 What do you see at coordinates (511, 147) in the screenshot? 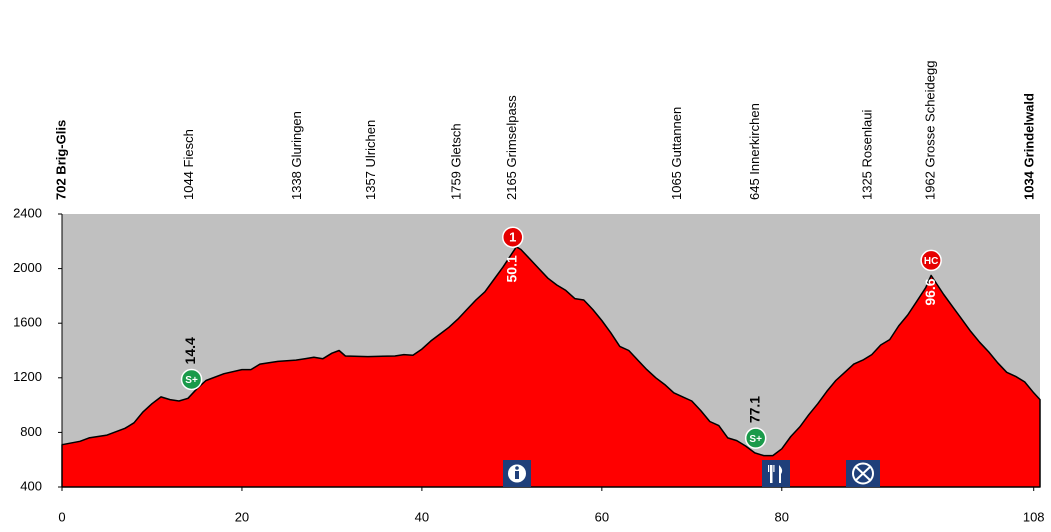
I see `place-label: 2165 Grimselpass` at bounding box center [511, 147].